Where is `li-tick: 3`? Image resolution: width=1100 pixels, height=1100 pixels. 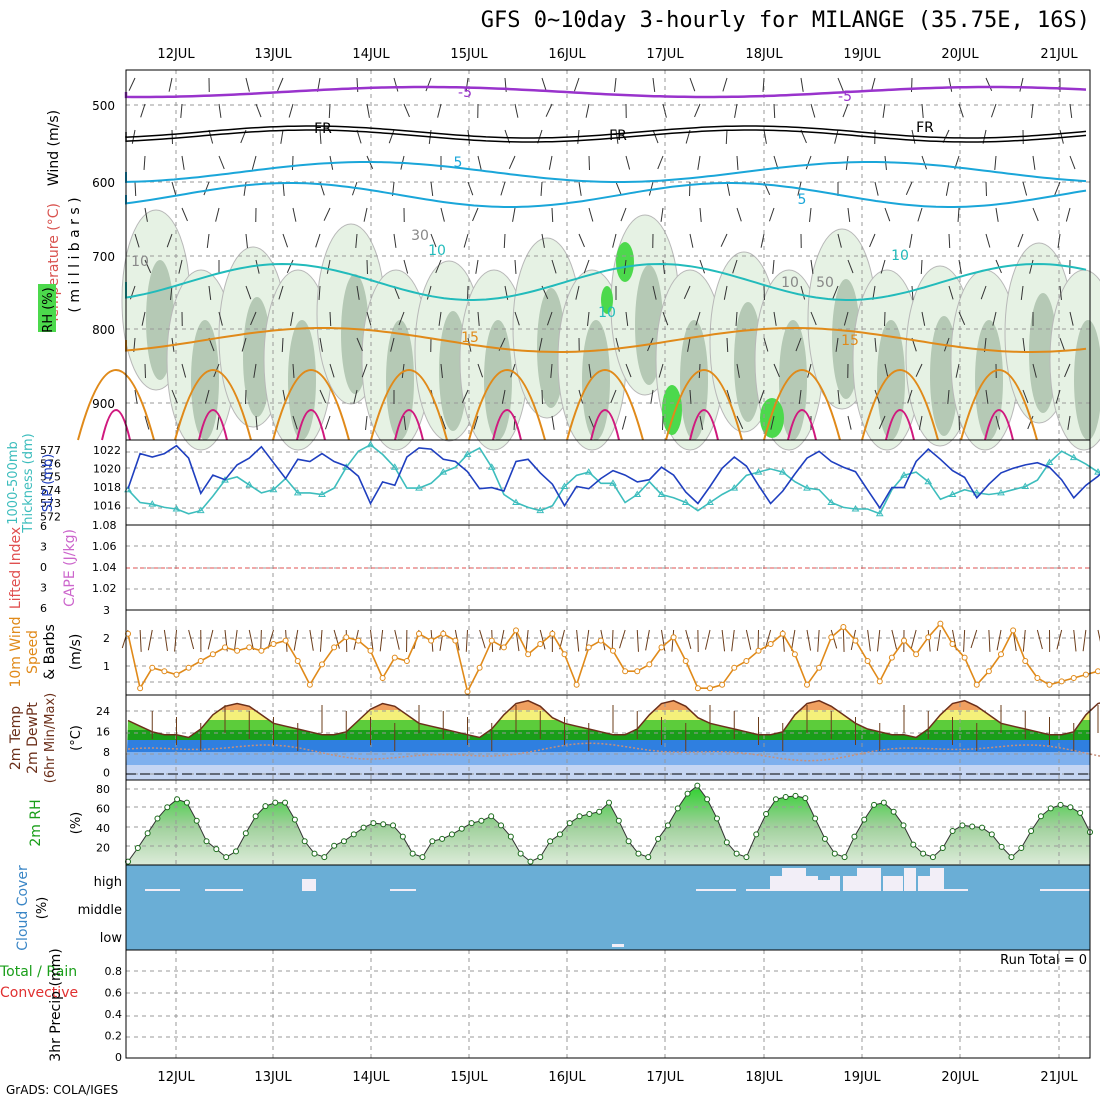 li-tick: 3 is located at coordinates (43, 547).